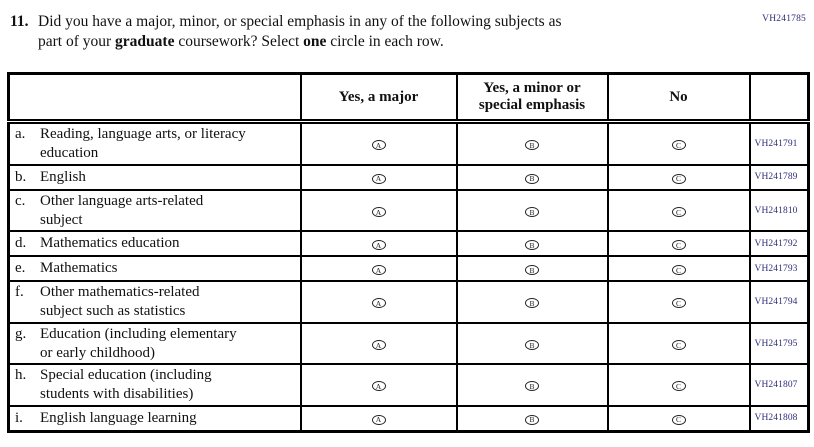 This screenshot has width=814, height=447. Describe the element at coordinates (19, 292) in the screenshot. I see `row-letter: f.` at that location.